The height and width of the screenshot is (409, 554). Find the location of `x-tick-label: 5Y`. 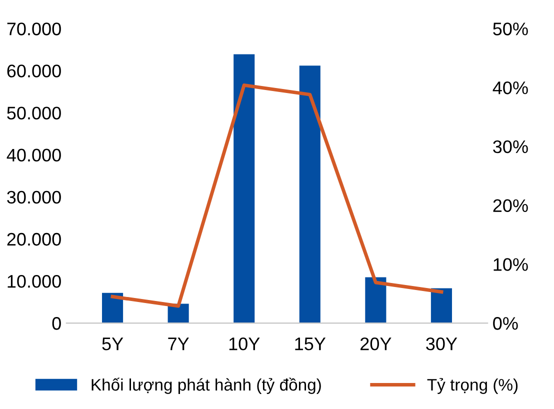

x-tick-label: 5Y is located at coordinates (113, 344).